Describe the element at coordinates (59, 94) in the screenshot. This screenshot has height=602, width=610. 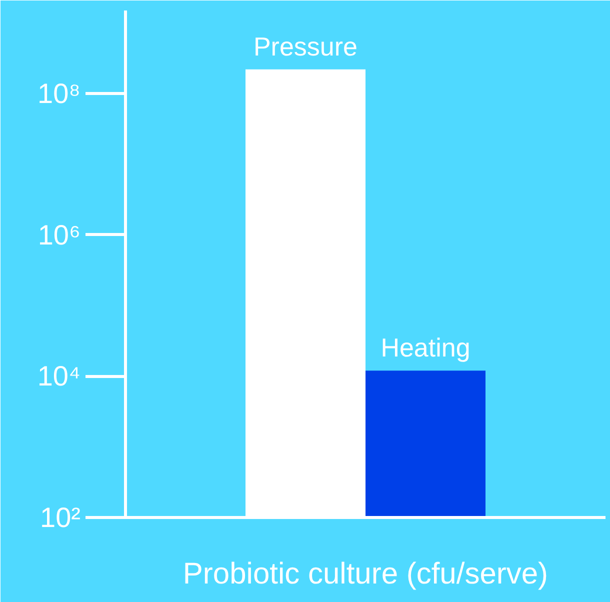
I see `y-tick-label: 10⁸` at that location.